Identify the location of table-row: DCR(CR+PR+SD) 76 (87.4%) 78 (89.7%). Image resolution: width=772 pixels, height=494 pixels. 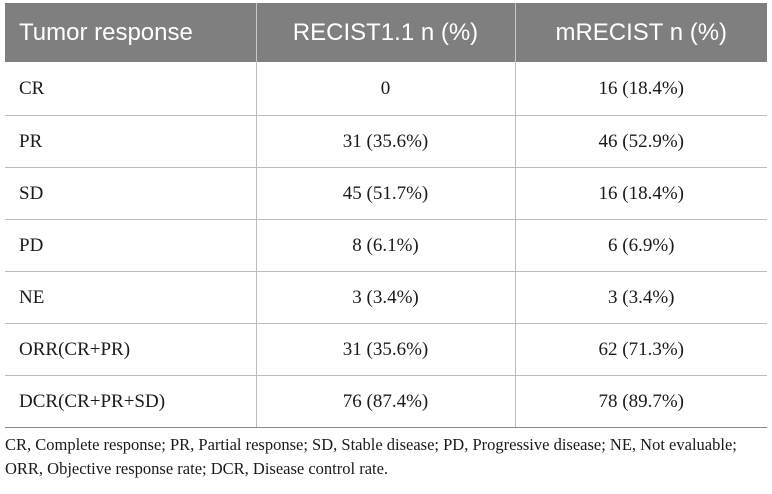
(386, 401).